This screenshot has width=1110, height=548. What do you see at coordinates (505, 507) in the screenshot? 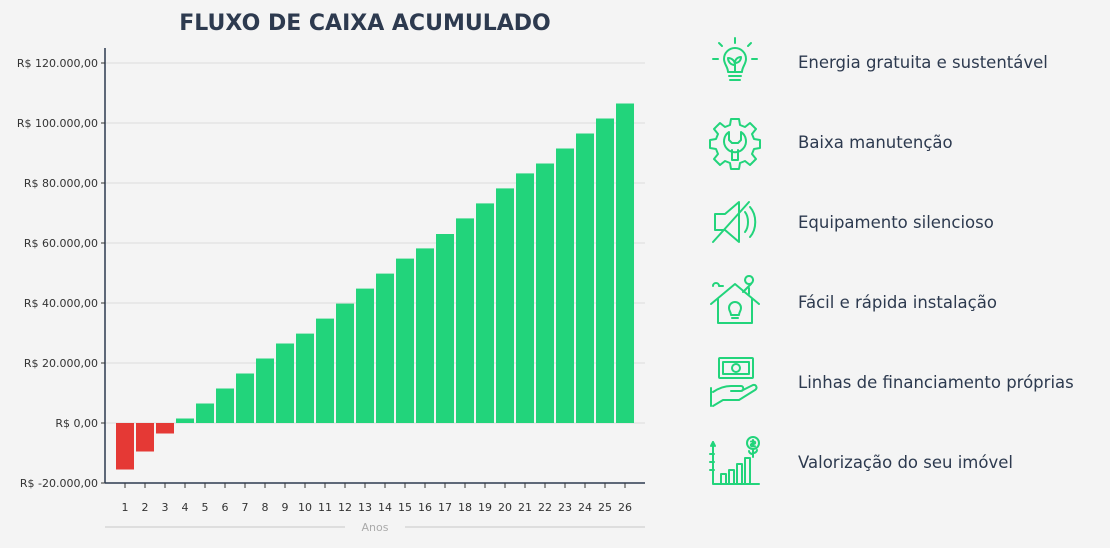
I see `x-tick-label: 20` at bounding box center [505, 507].